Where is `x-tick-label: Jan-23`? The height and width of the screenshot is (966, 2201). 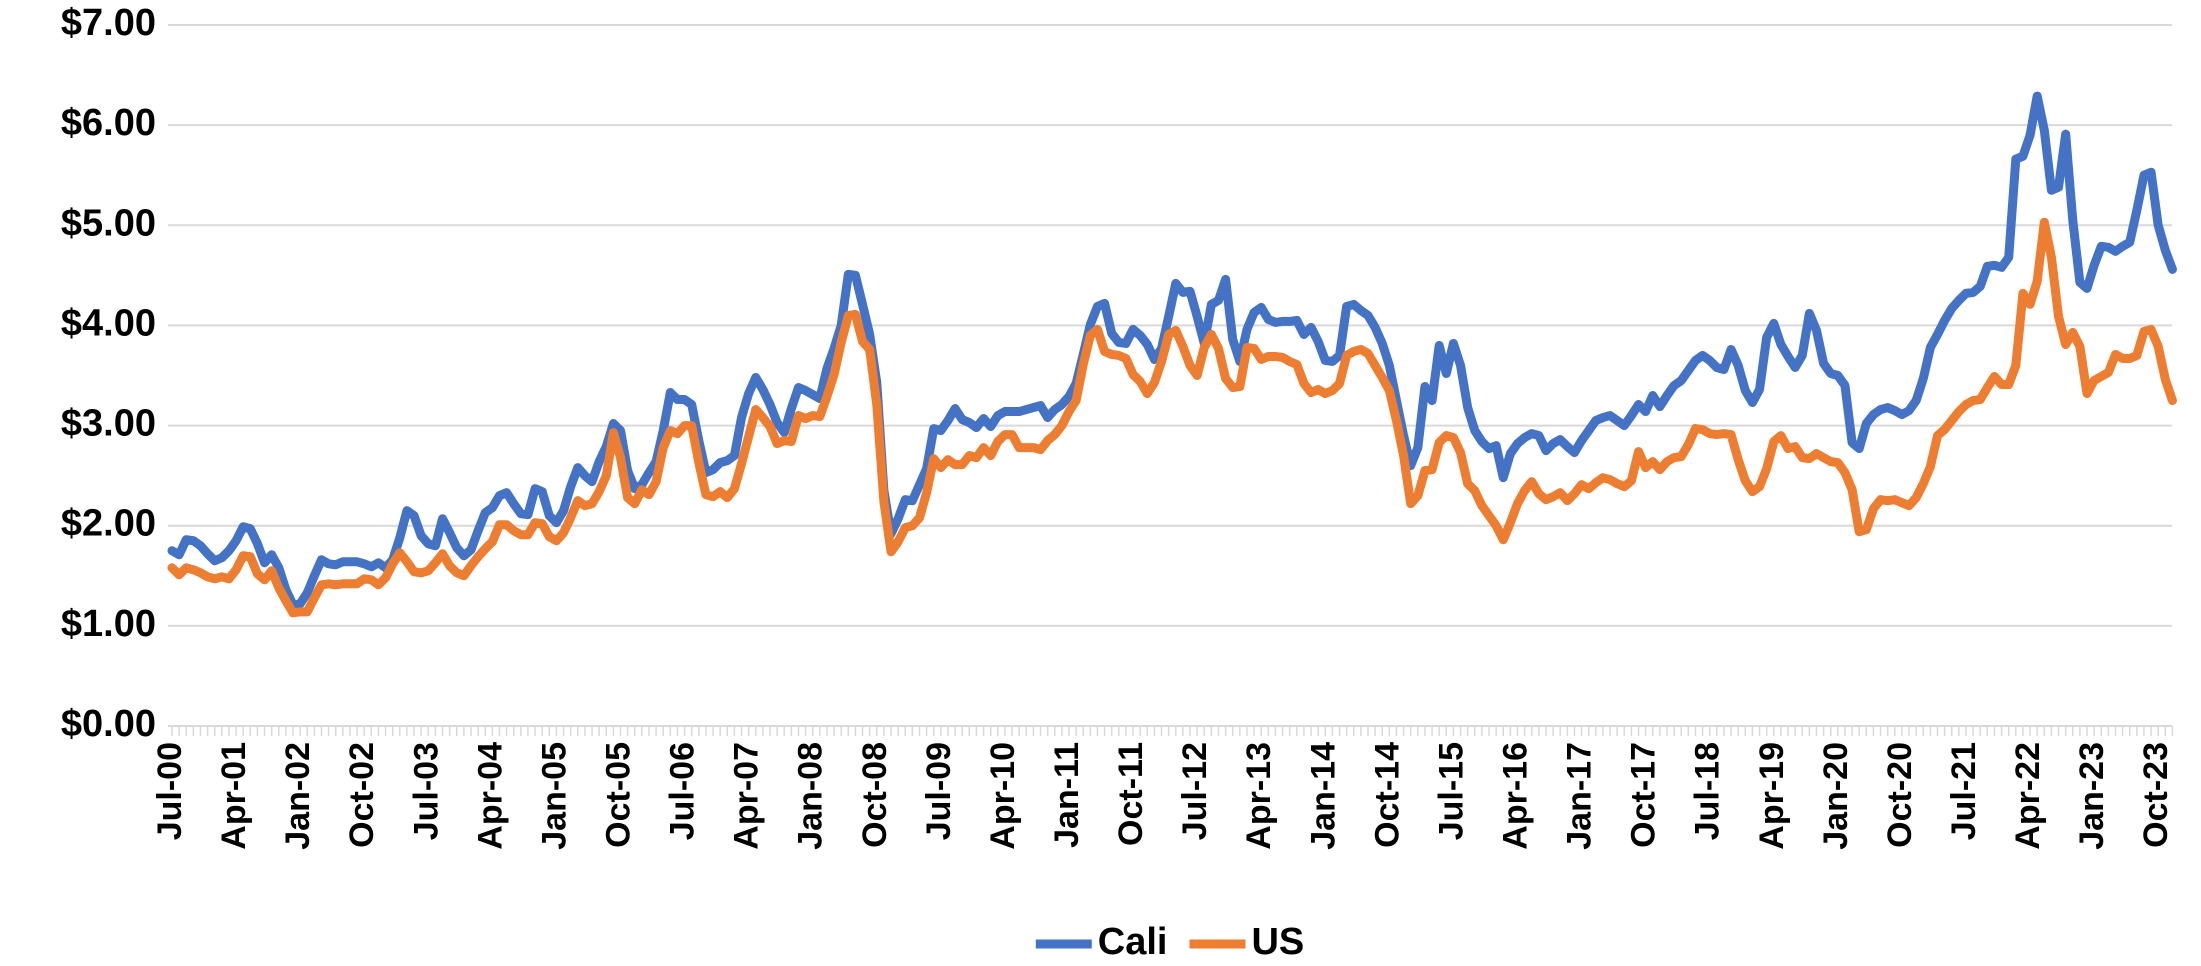
x-tick-label: Jan-23 is located at coordinates (2092, 796).